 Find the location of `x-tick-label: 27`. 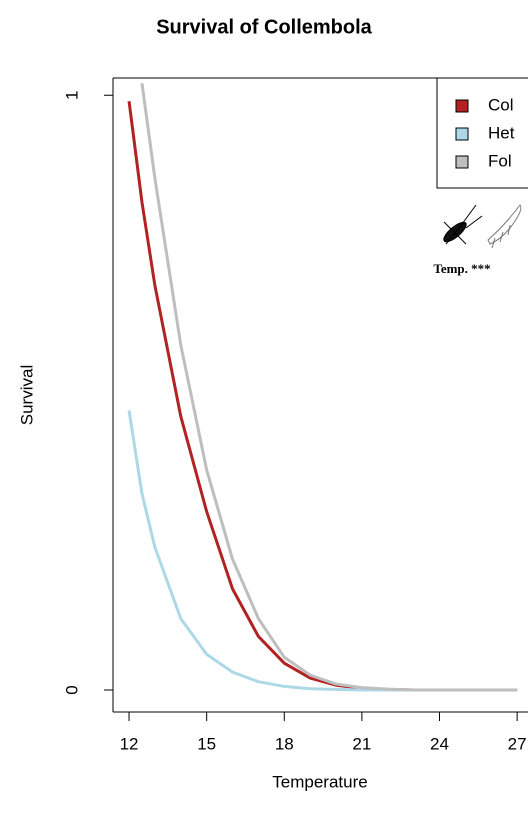

x-tick-label: 27 is located at coordinates (517, 743).